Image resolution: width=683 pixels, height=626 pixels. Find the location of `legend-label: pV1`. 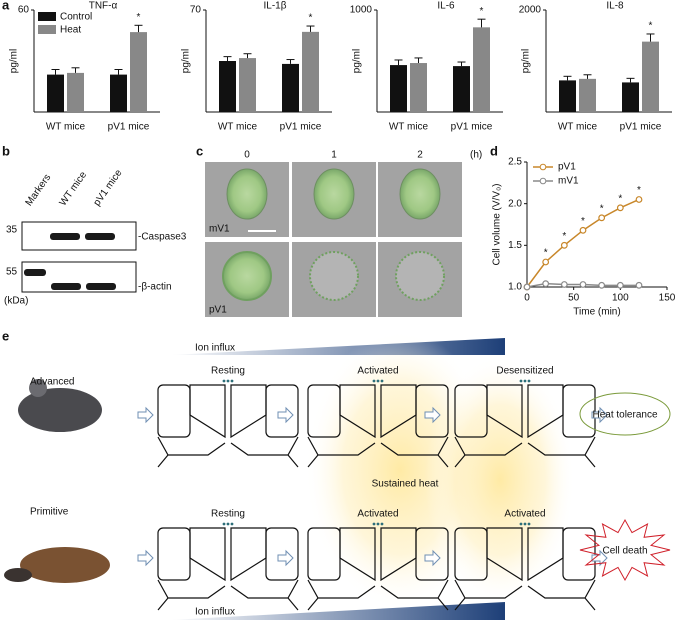

legend-label: pV1 is located at coordinates (567, 167).